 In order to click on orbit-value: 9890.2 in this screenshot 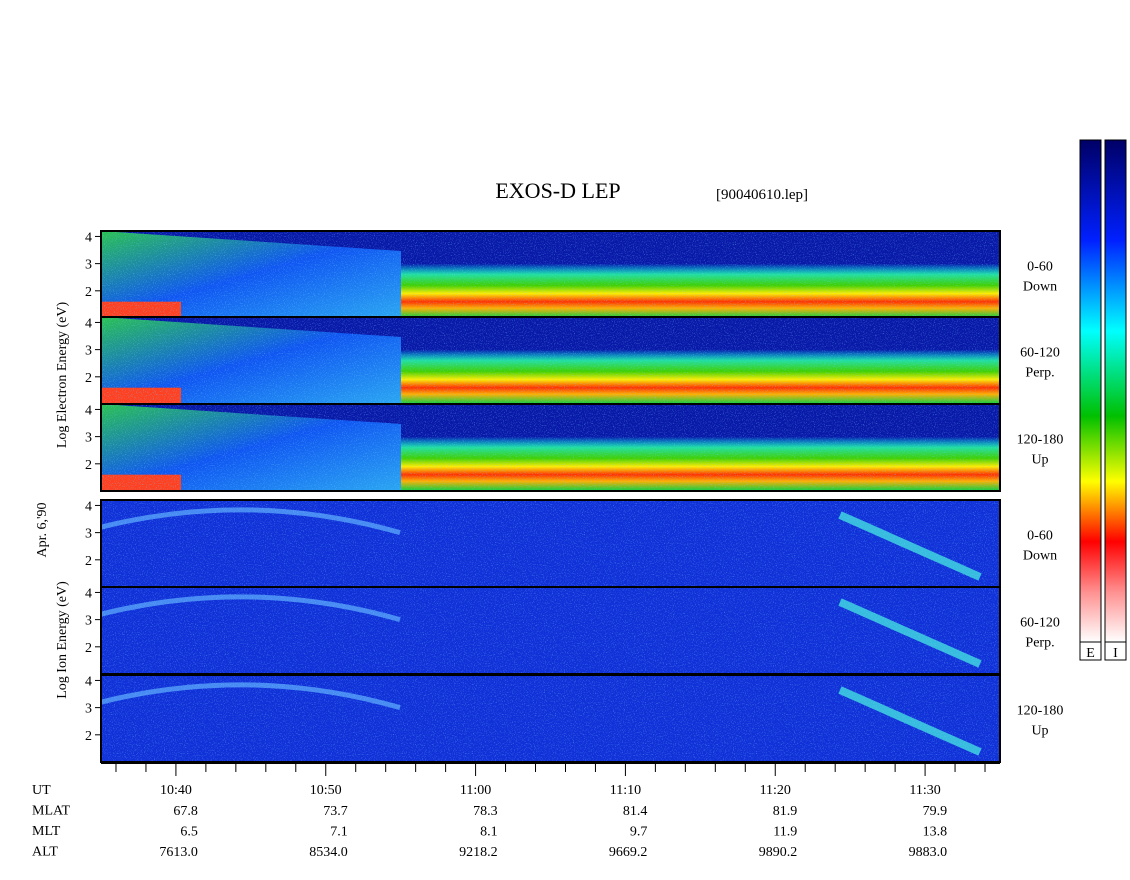, I will do `click(778, 852)`.